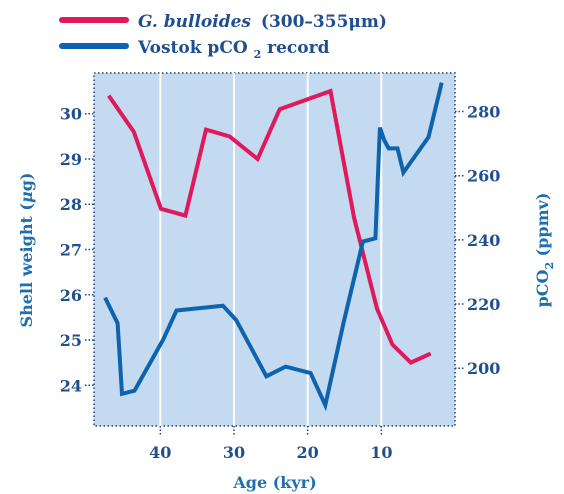 Image resolution: width=564 pixels, height=494 pixels. What do you see at coordinates (26, 197) in the screenshot?
I see `y-left-title-mu: μ` at bounding box center [26, 197].